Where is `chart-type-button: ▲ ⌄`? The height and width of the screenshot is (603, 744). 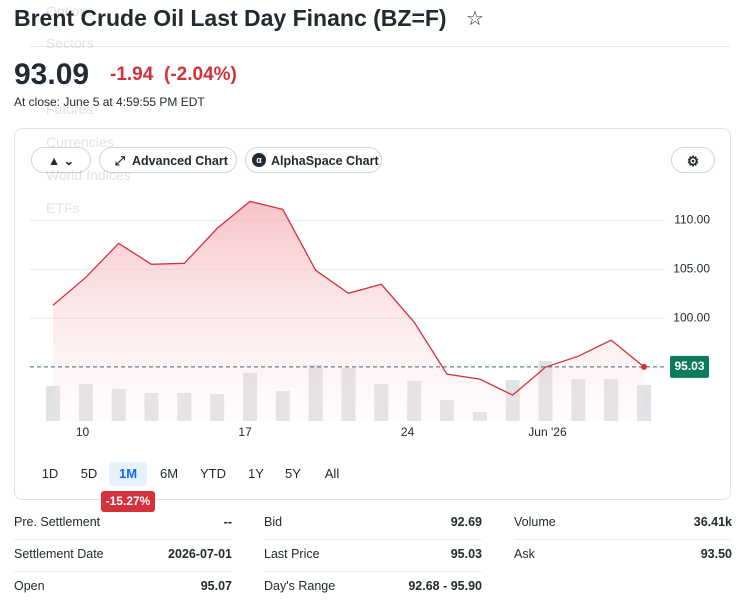
chart-type-button: ▲ ⌄ is located at coordinates (61, 160).